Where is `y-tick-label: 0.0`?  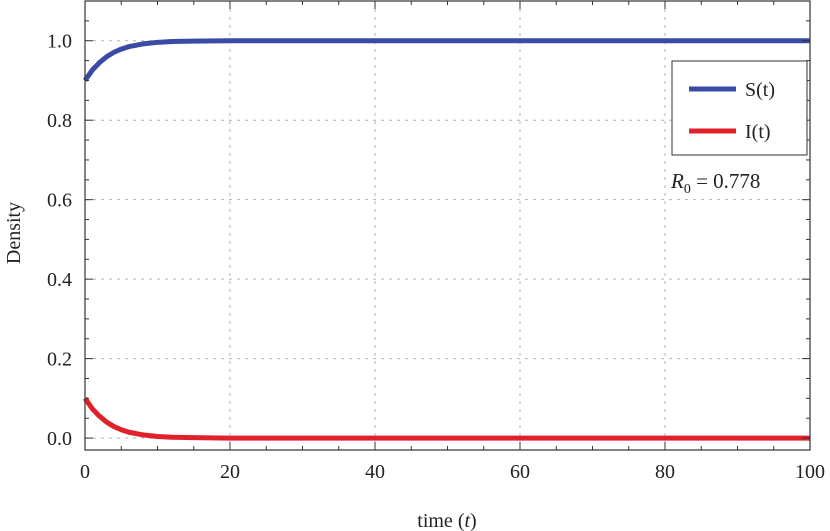
y-tick-label: 0.0 is located at coordinates (59, 439).